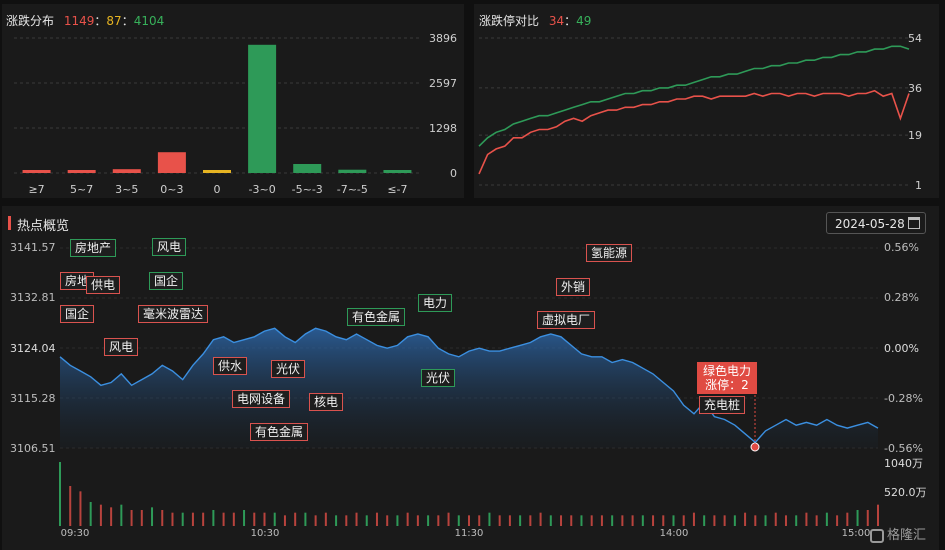  I want to click on limit-chart: 54 36 19 1, so click(700, 112).